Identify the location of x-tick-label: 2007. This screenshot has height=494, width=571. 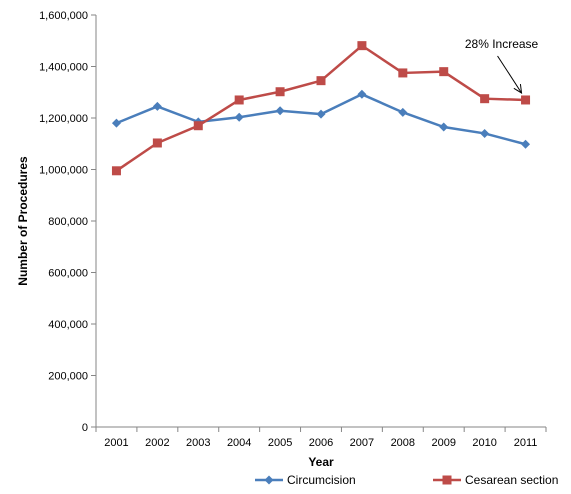
(362, 443).